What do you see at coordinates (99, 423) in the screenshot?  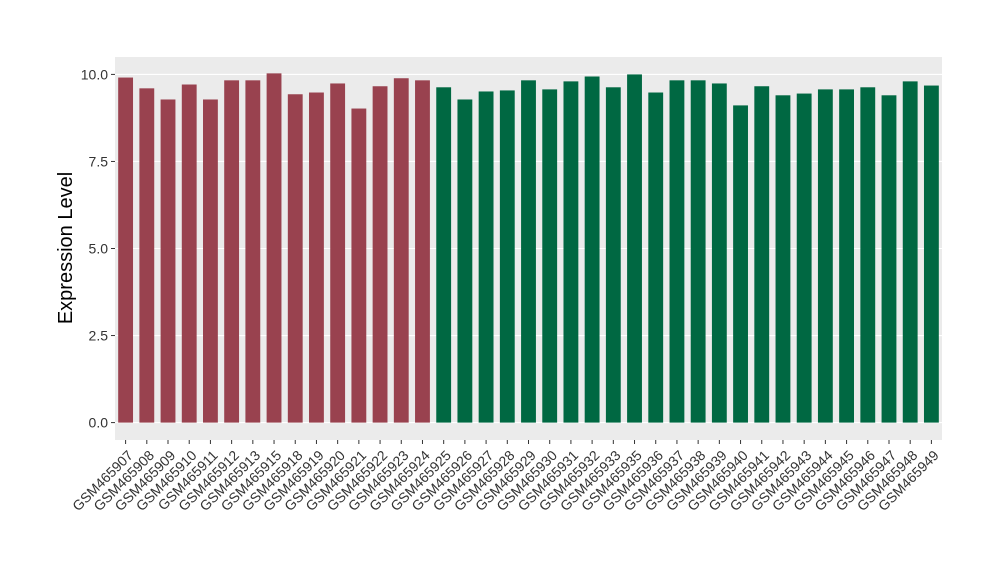 I see `y-tick-label: 0.0` at bounding box center [99, 423].